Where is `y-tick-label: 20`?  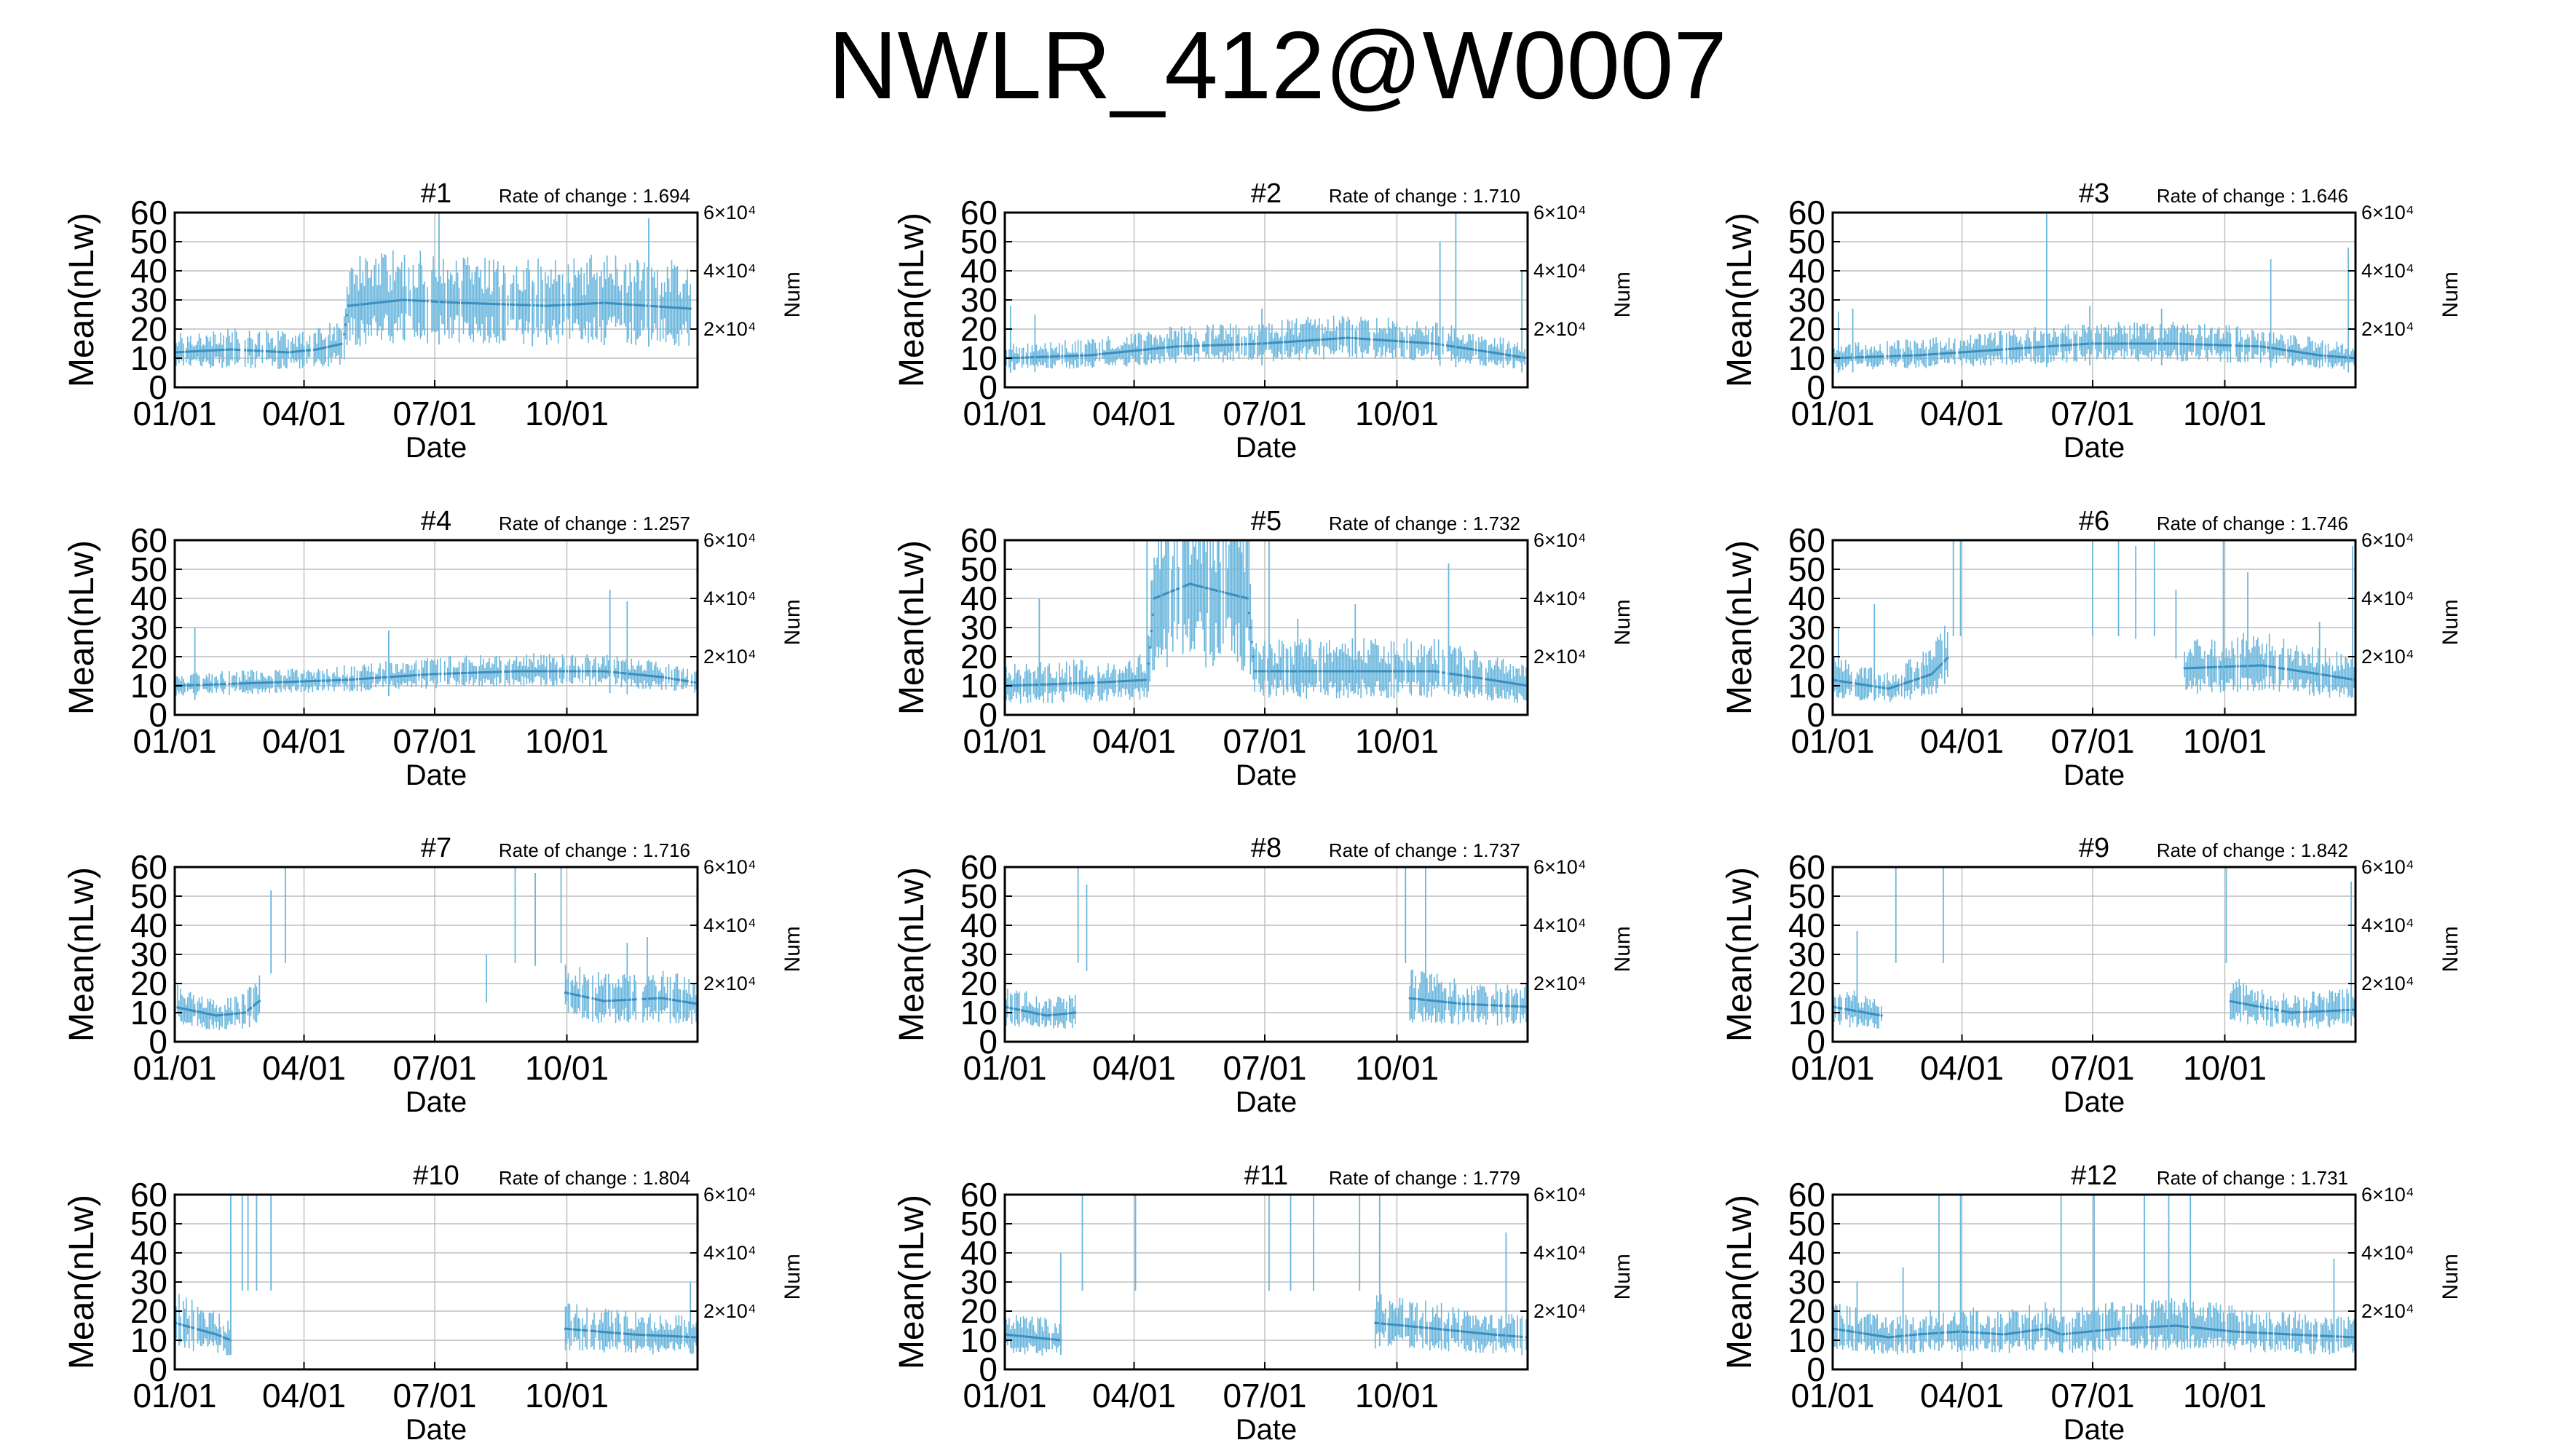 y-tick-label: 20 is located at coordinates (148, 657).